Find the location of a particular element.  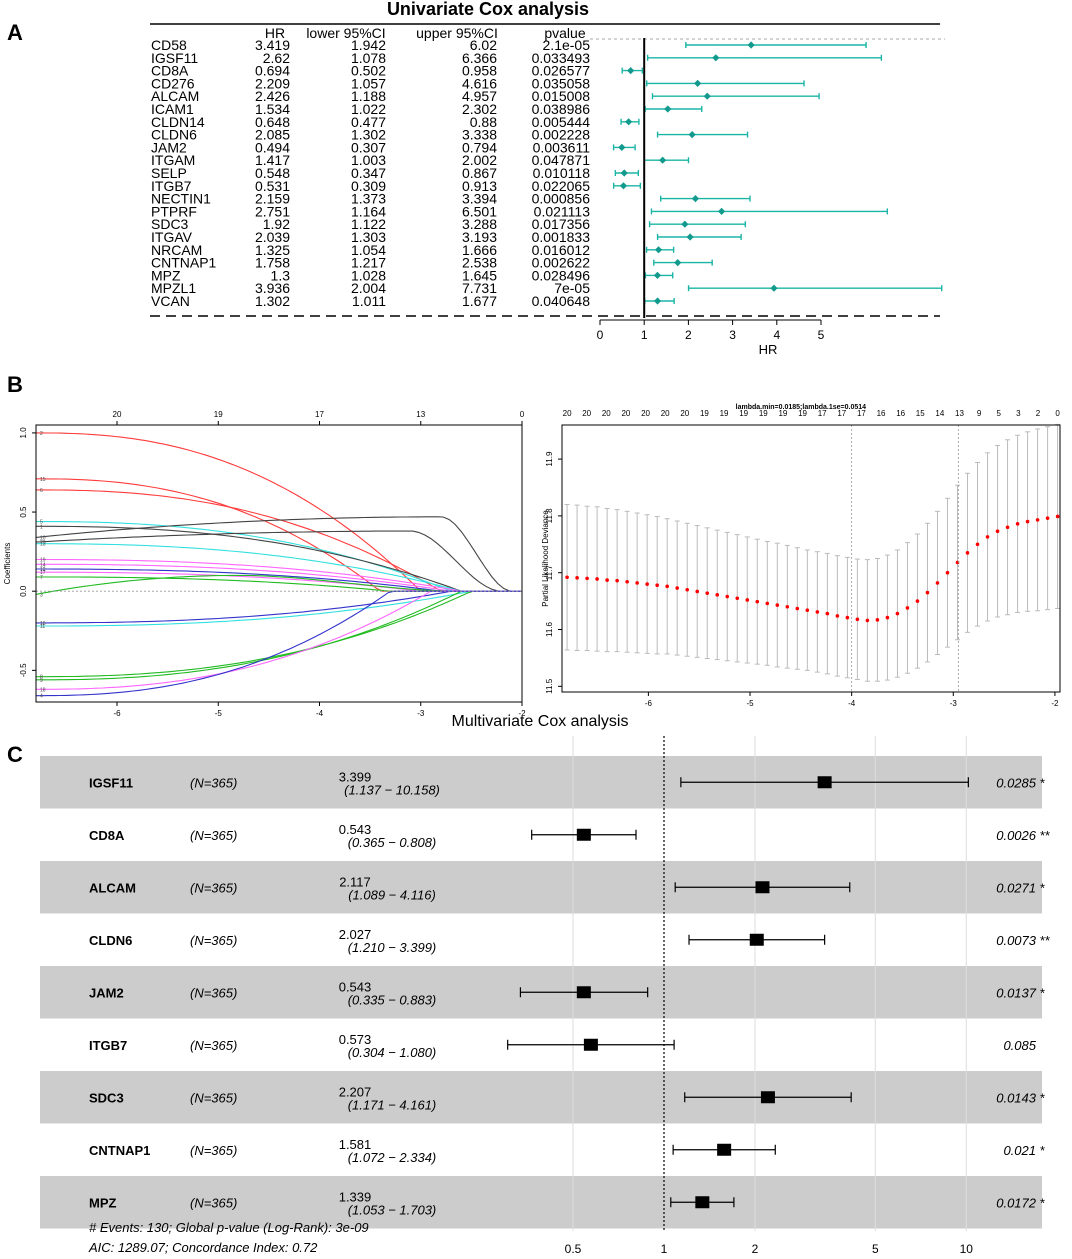

row-gene-label: JAM2 is located at coordinates (169, 147).